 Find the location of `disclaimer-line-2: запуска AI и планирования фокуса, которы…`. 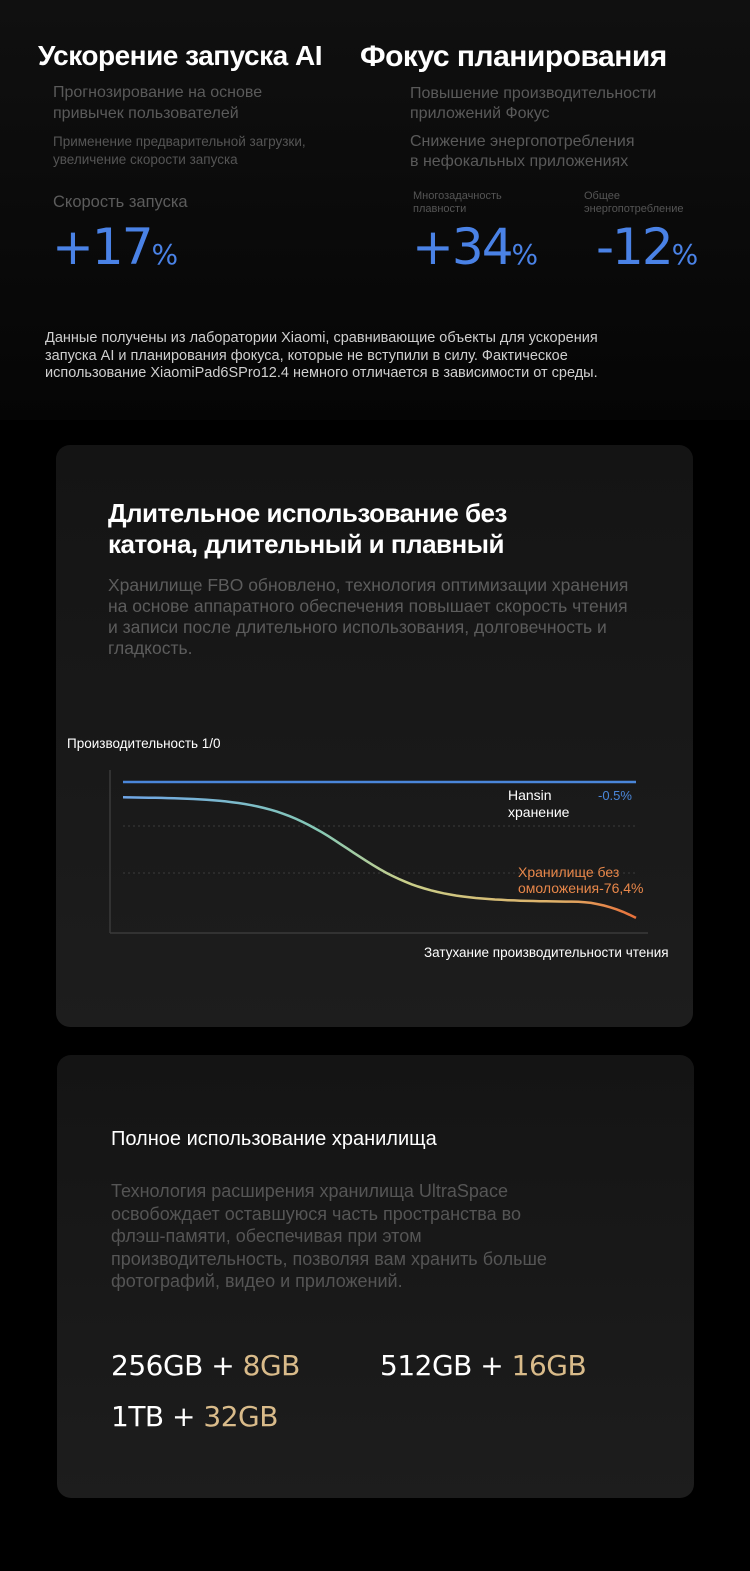

disclaimer-line-2: запуска AI и планирования фокуса, которы… is located at coordinates (306, 355).